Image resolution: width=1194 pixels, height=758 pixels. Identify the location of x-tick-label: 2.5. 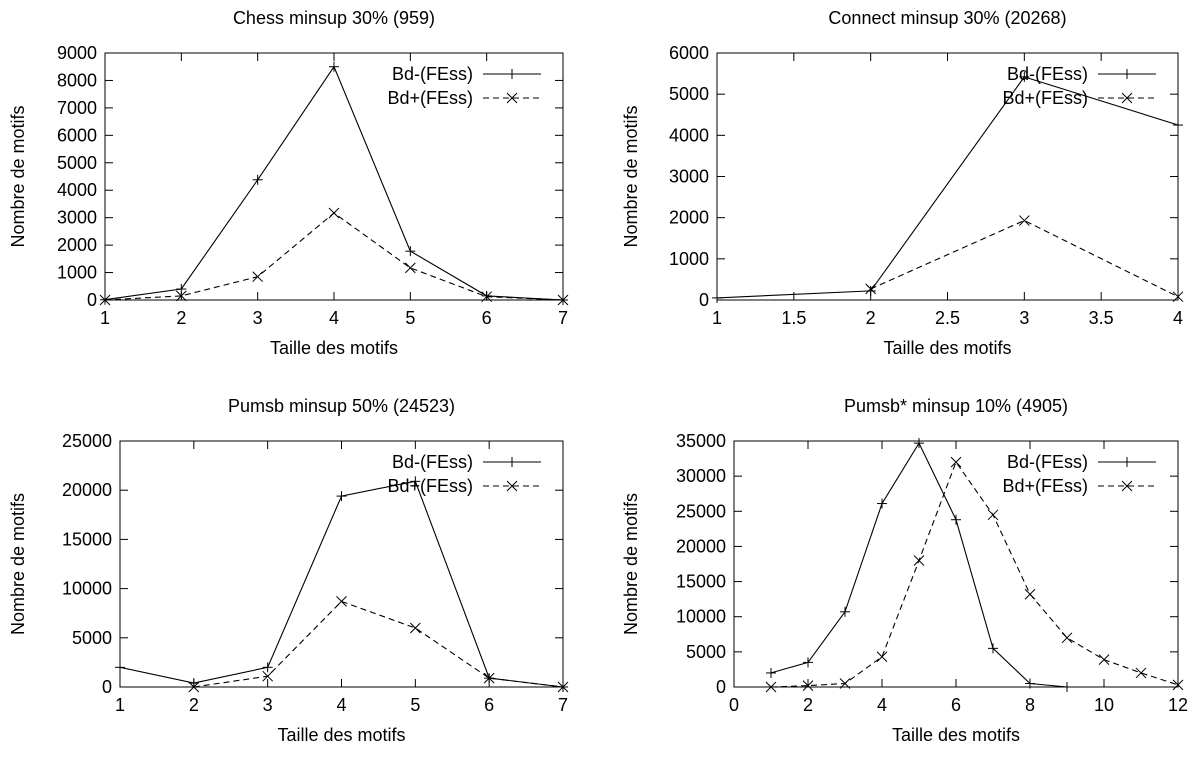
(947, 318).